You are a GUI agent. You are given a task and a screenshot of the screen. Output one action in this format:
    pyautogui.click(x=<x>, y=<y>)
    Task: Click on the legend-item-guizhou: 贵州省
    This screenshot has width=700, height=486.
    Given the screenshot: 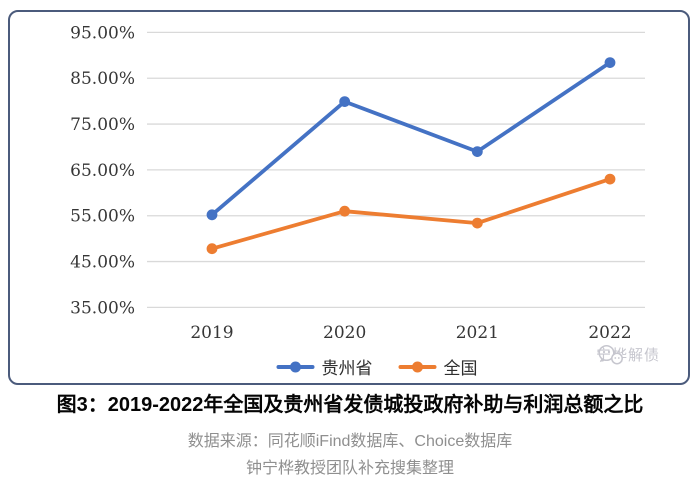 What is the action you would take?
    pyautogui.click(x=324, y=366)
    